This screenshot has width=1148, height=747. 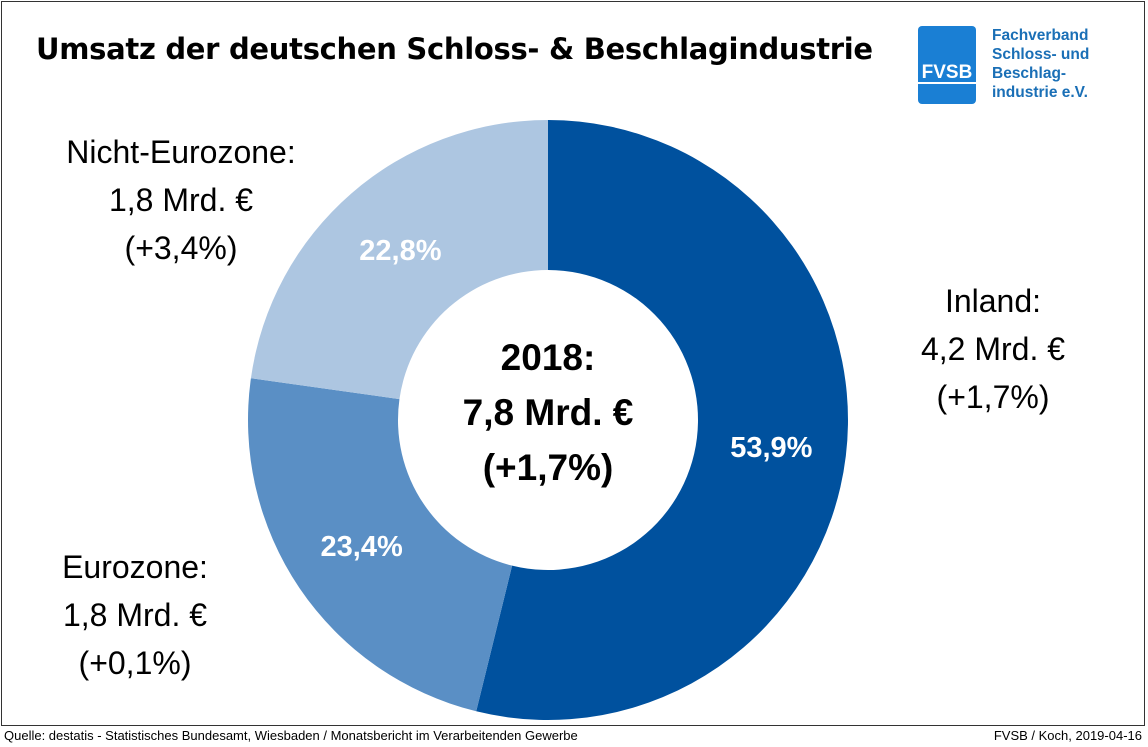 I want to click on logo-mark: FVSB, so click(x=947, y=72).